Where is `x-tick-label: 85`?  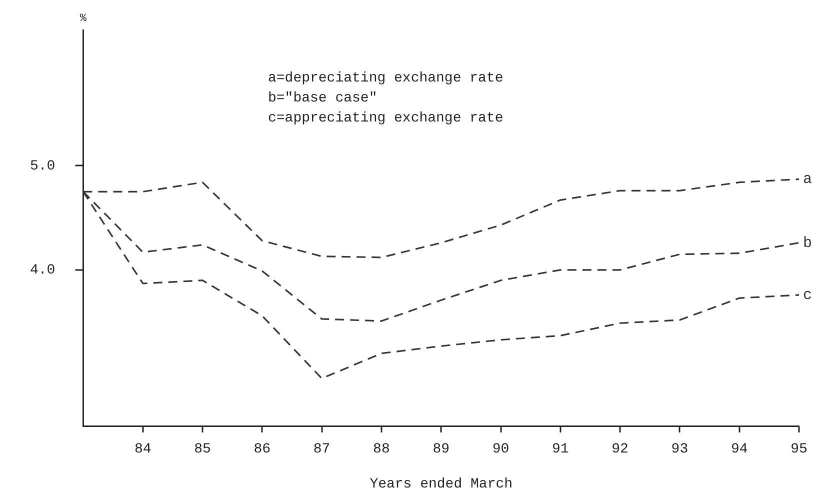 x-tick-label: 85 is located at coordinates (202, 450).